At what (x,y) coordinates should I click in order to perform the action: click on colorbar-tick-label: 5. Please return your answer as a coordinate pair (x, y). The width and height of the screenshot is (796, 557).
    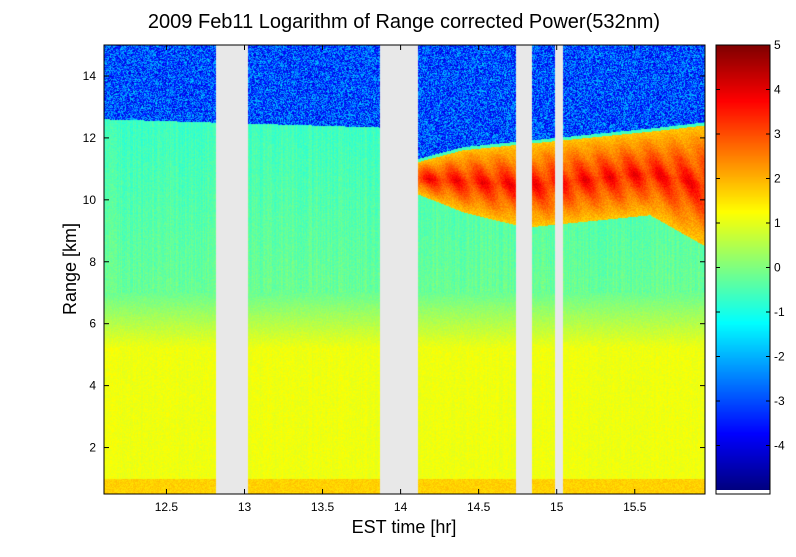
    Looking at the image, I should click on (777, 45).